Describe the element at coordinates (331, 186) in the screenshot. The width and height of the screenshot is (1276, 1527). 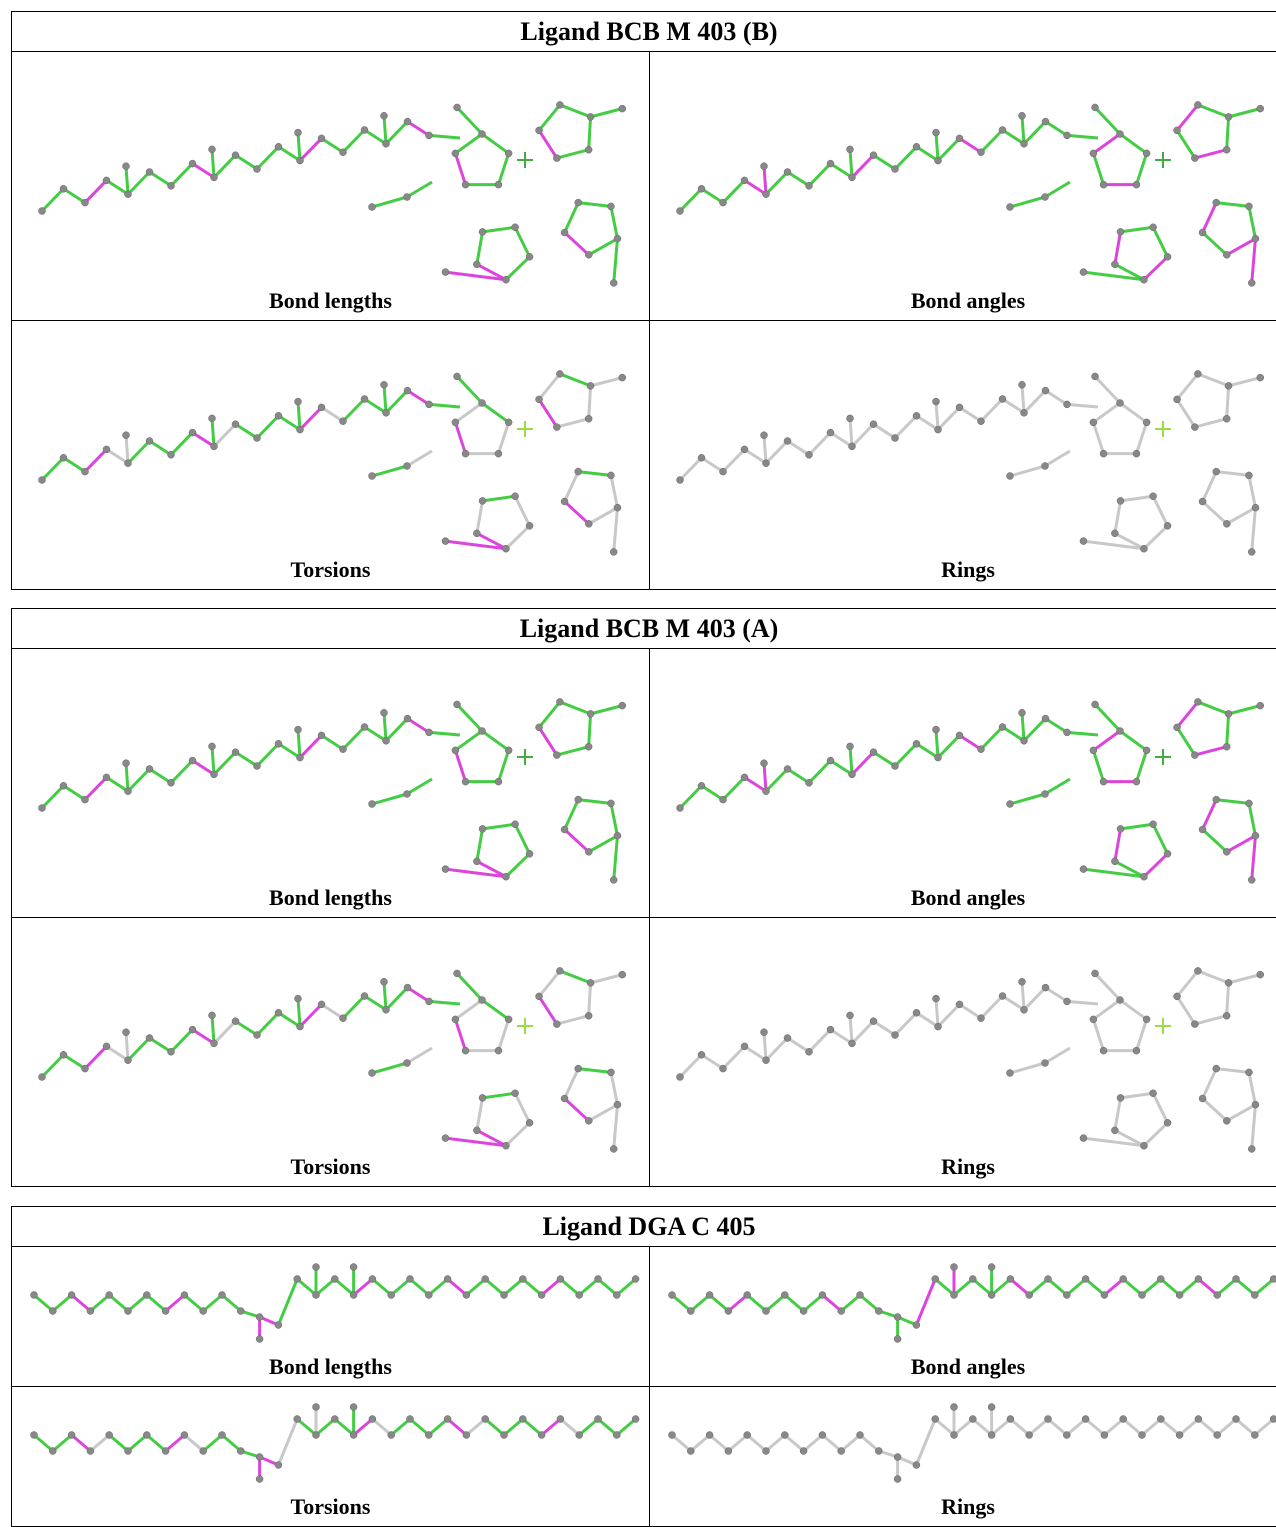
I see `panel: Bond lengths` at that location.